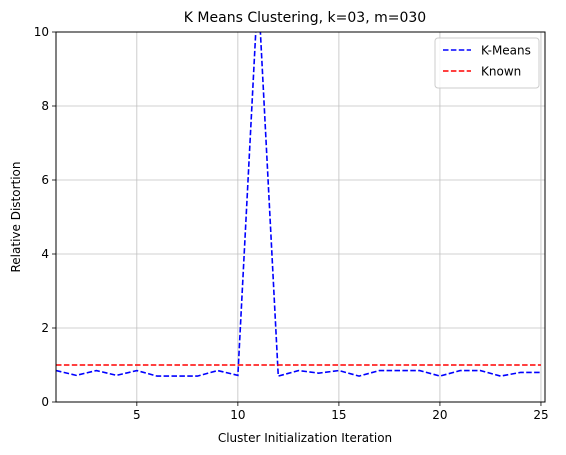 The image size is (566, 455). I want to click on legend-label: Known, so click(501, 72).